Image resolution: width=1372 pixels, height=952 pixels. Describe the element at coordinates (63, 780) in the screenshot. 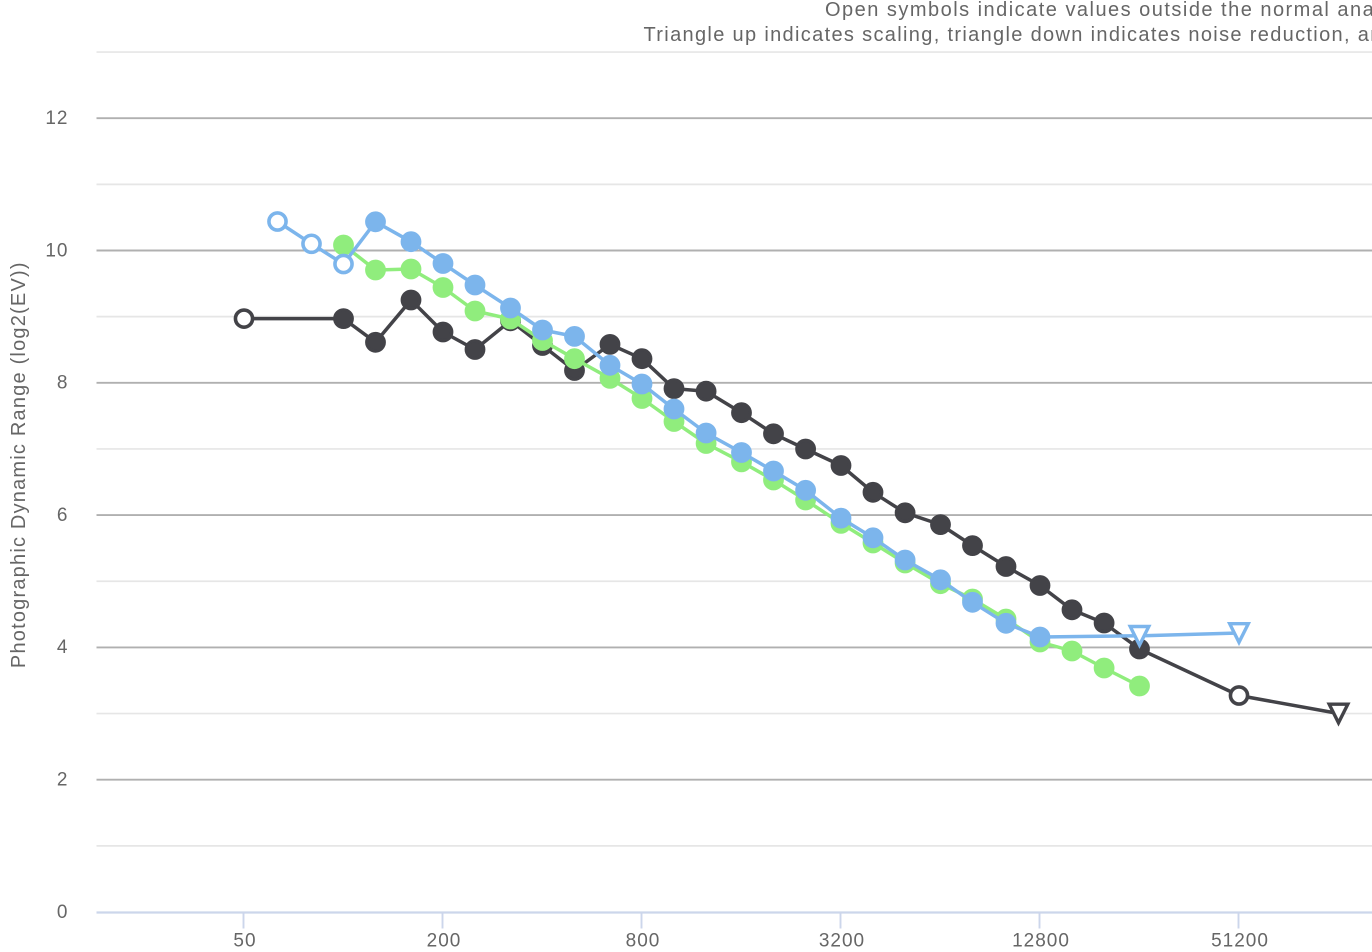

I see `svg-text: 2` at that location.